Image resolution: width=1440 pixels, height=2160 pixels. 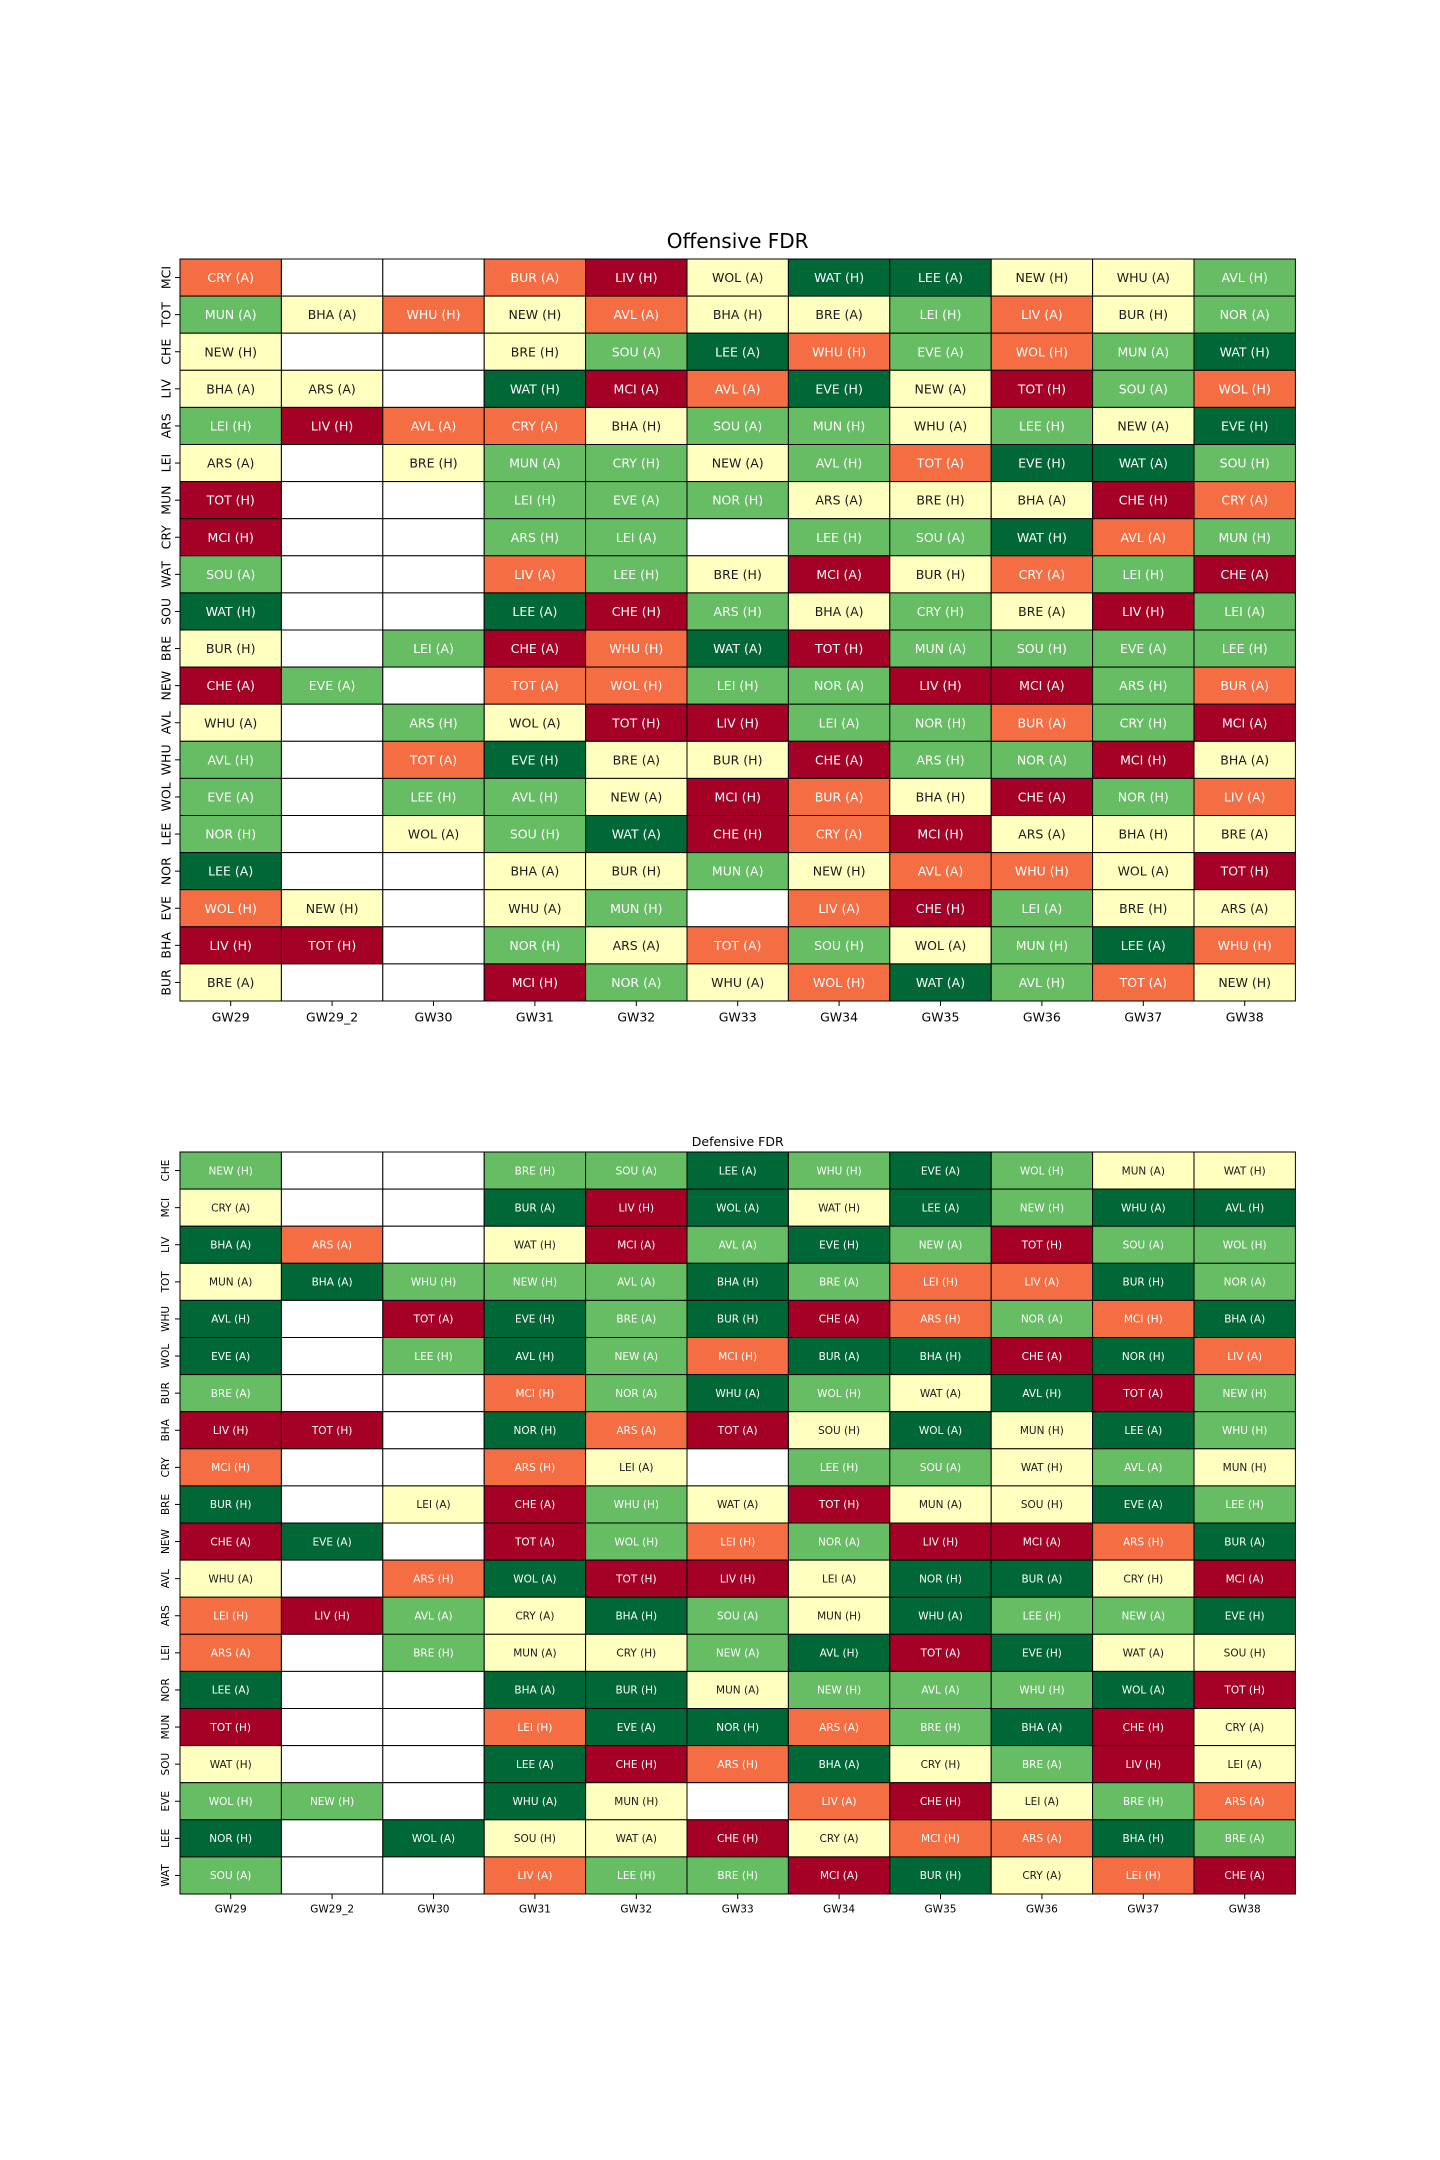 What do you see at coordinates (535, 425) in the screenshot?
I see `cell-label: CRY (A)` at bounding box center [535, 425].